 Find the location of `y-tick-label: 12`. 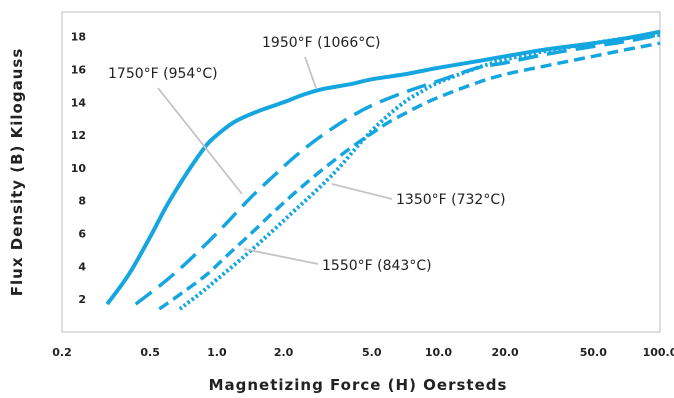

y-tick-label: 12 is located at coordinates (78, 135).